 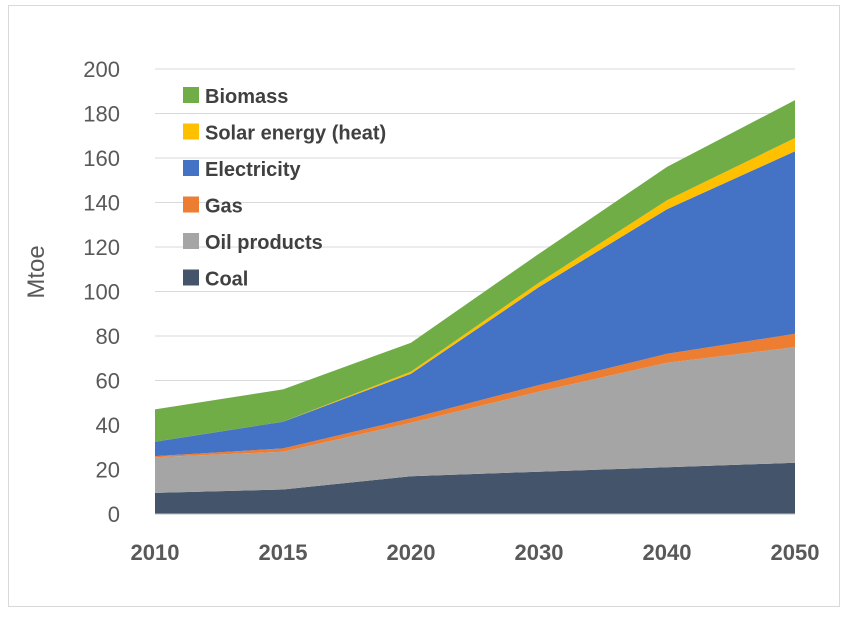 I want to click on legend-label-oil-products: Oil products, so click(x=264, y=243).